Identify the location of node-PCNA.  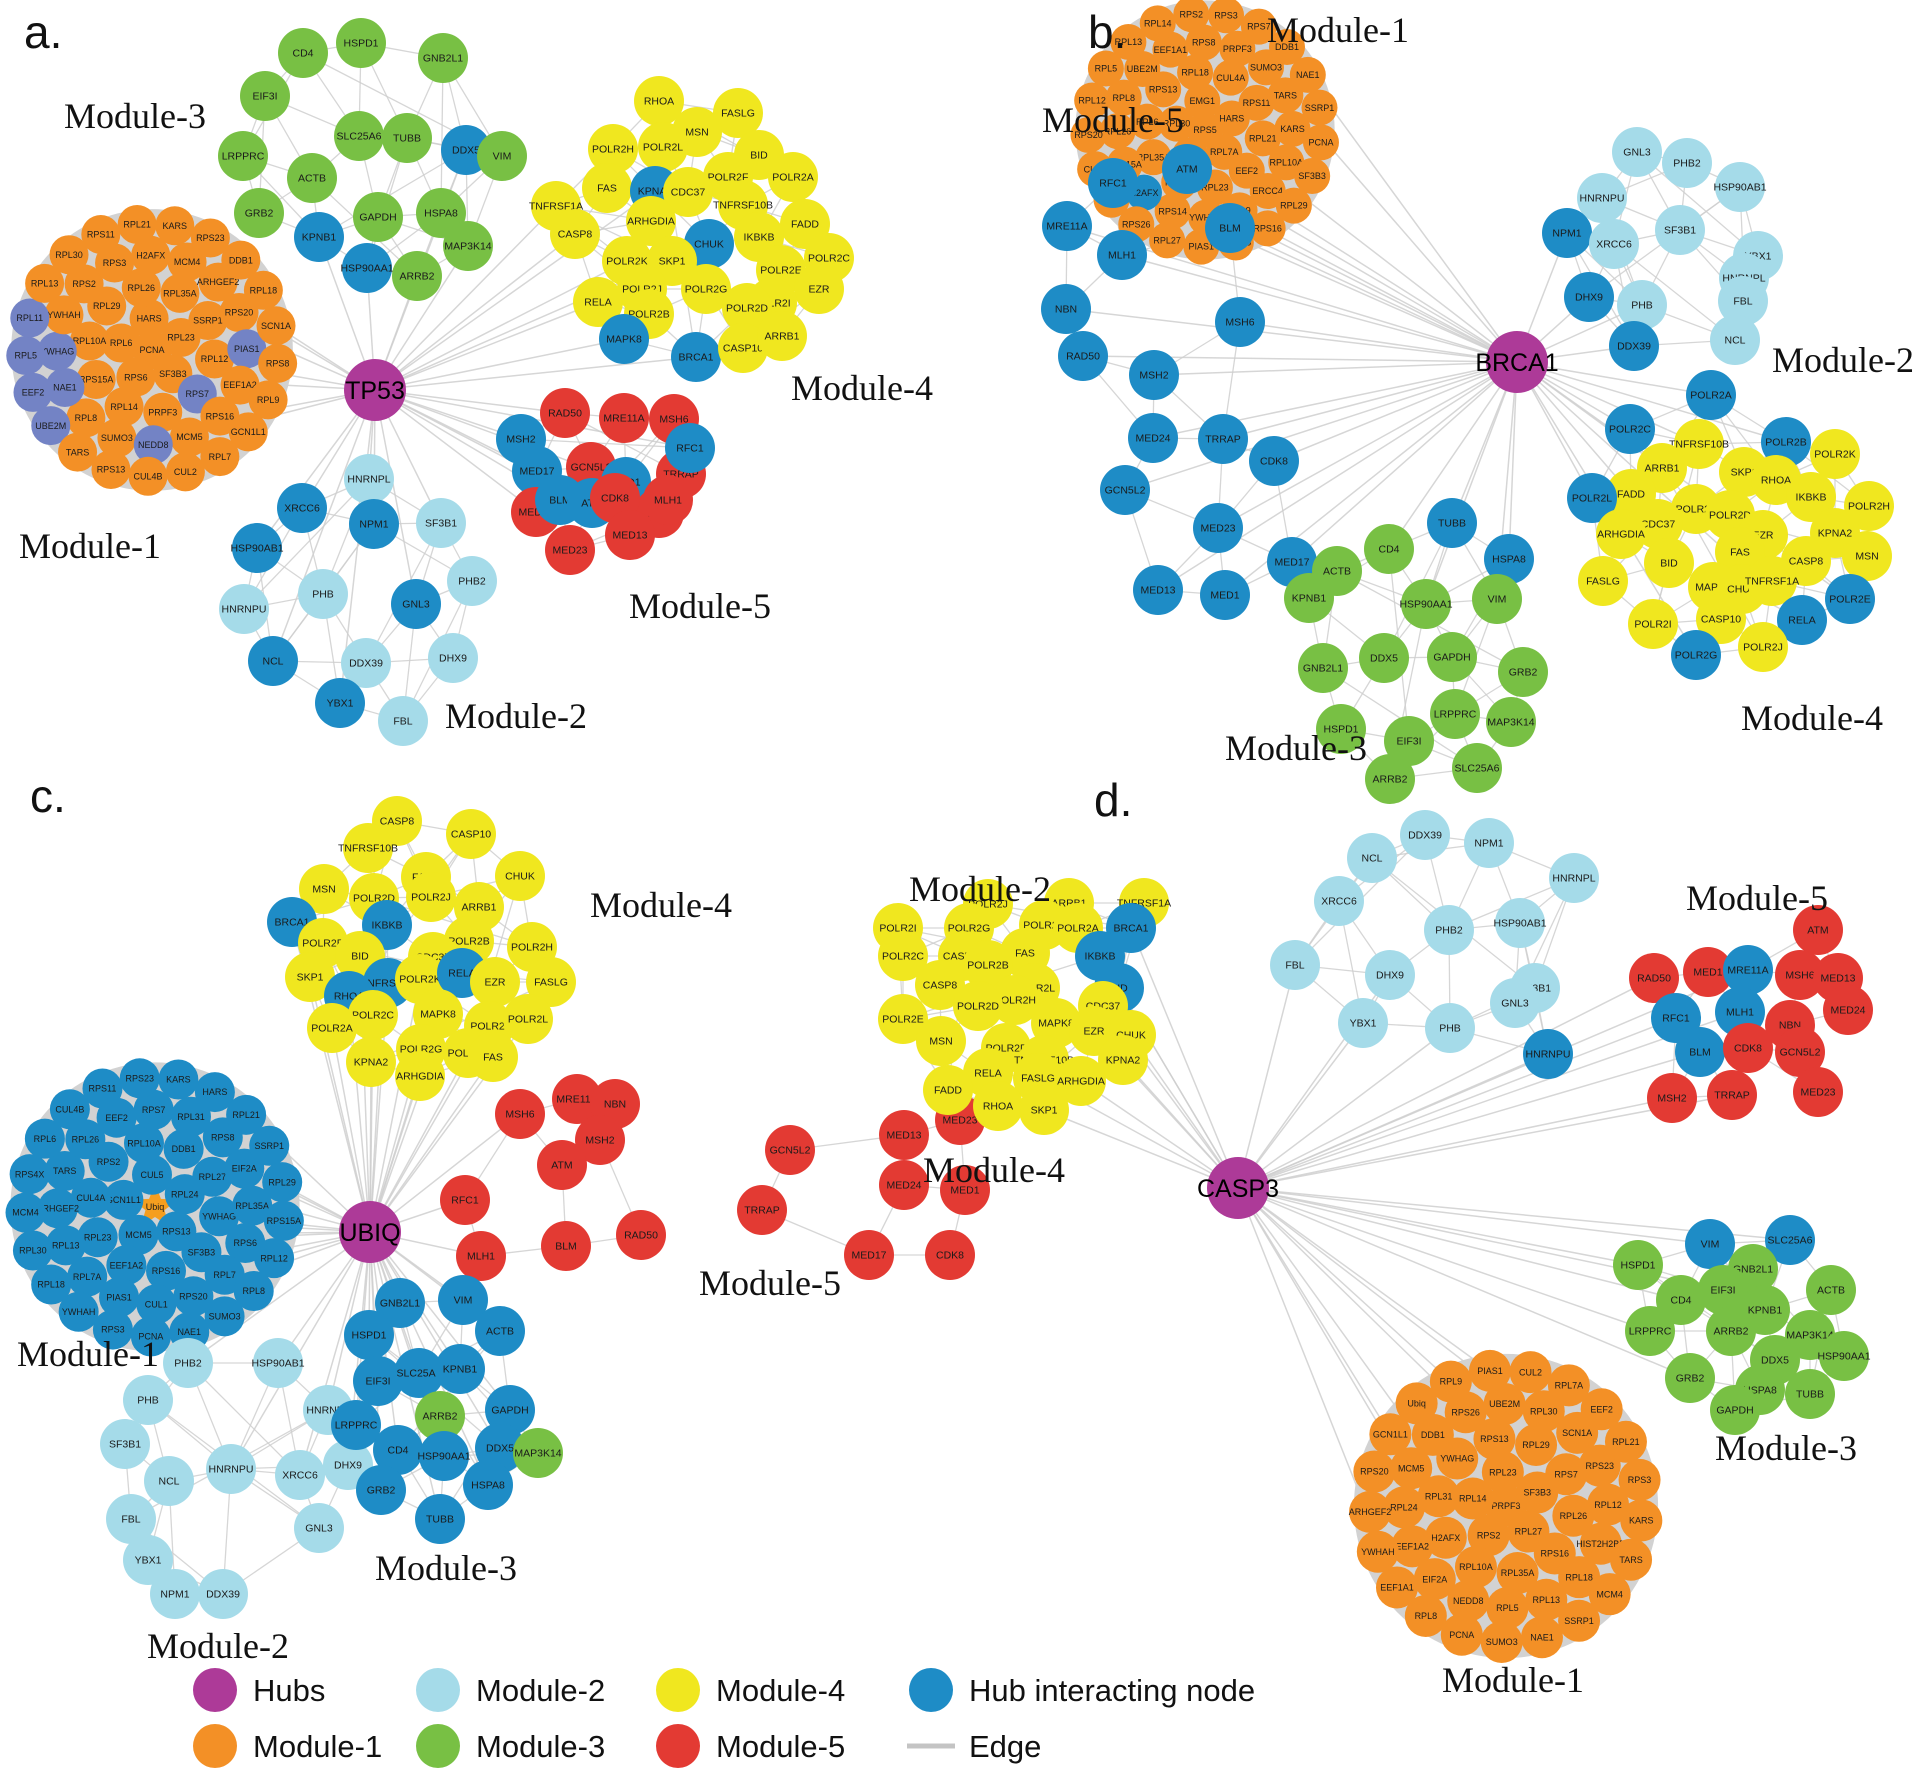
(150, 1336).